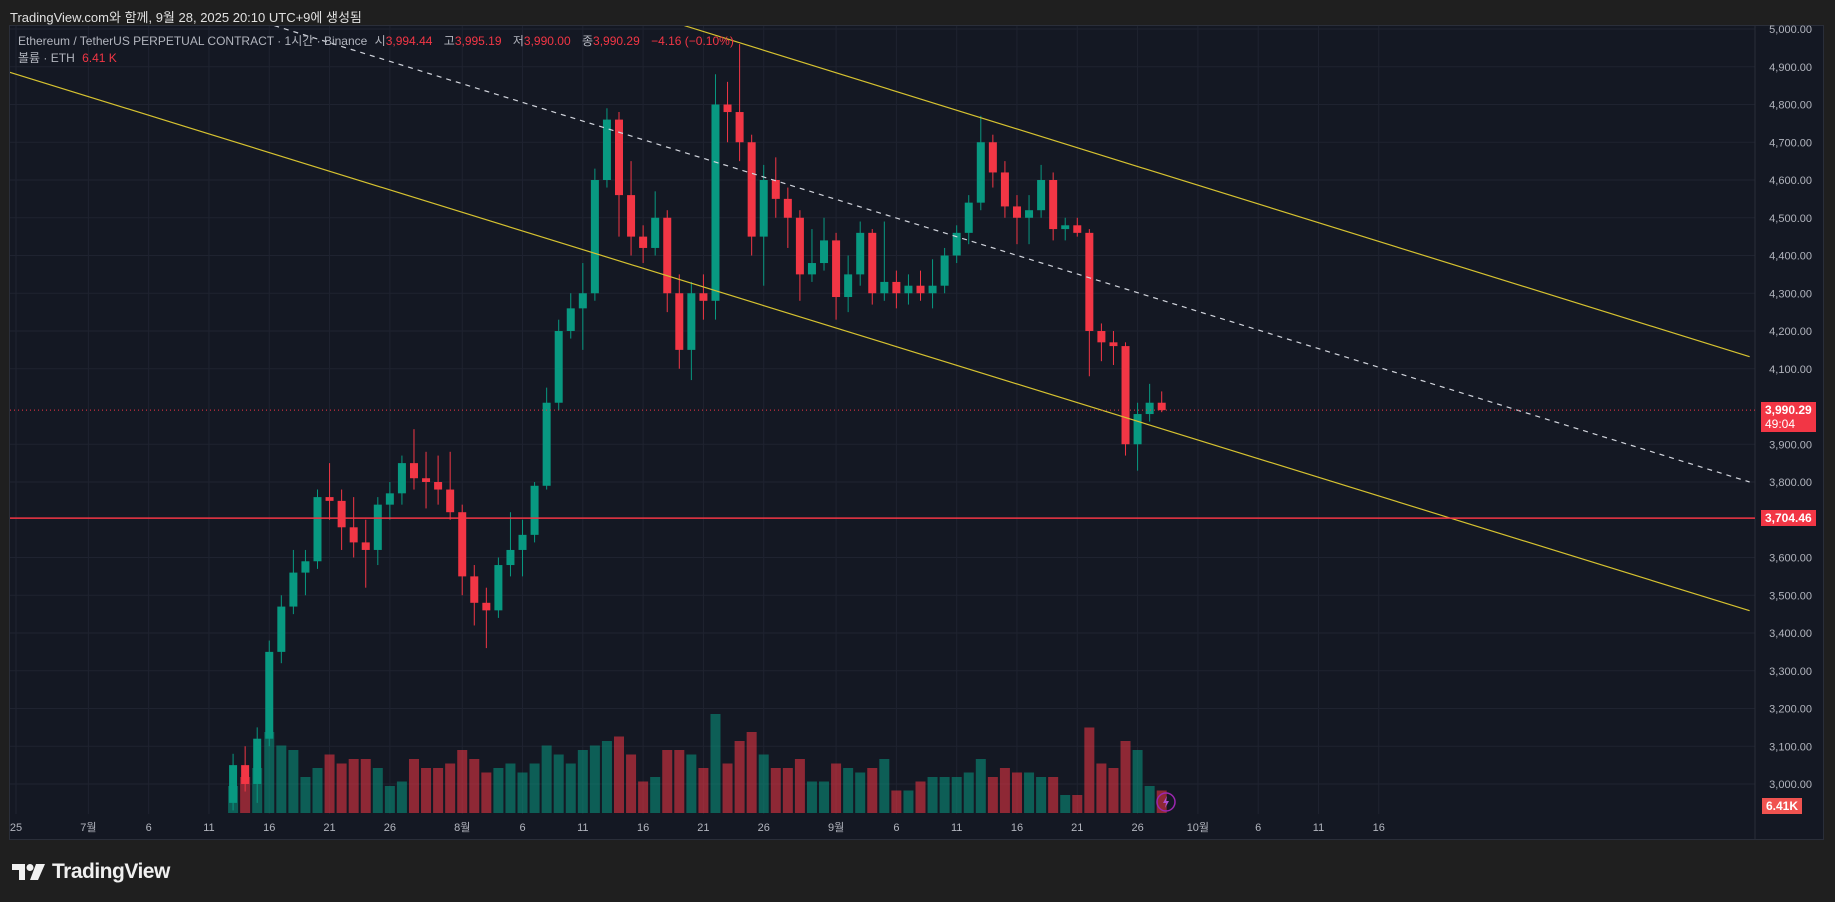 The height and width of the screenshot is (902, 1835). What do you see at coordinates (587, 41) in the screenshot?
I see `close-label: 종` at bounding box center [587, 41].